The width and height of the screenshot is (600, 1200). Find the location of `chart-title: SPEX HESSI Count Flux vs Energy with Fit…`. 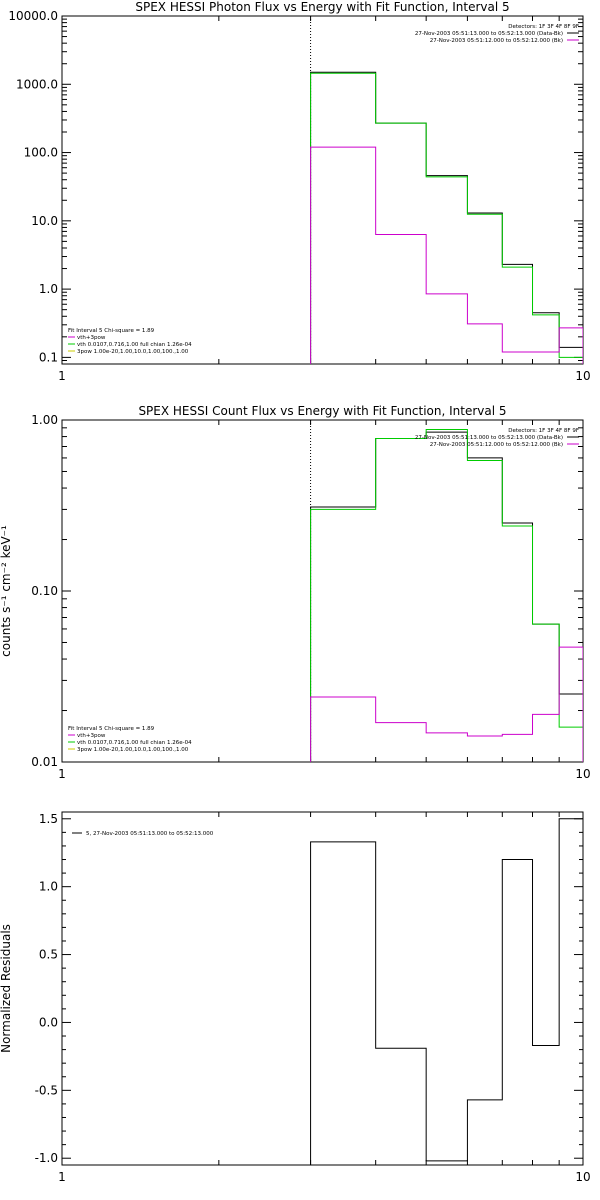

chart-title: SPEX HESSI Count Flux vs Energy with Fit… is located at coordinates (322, 411).